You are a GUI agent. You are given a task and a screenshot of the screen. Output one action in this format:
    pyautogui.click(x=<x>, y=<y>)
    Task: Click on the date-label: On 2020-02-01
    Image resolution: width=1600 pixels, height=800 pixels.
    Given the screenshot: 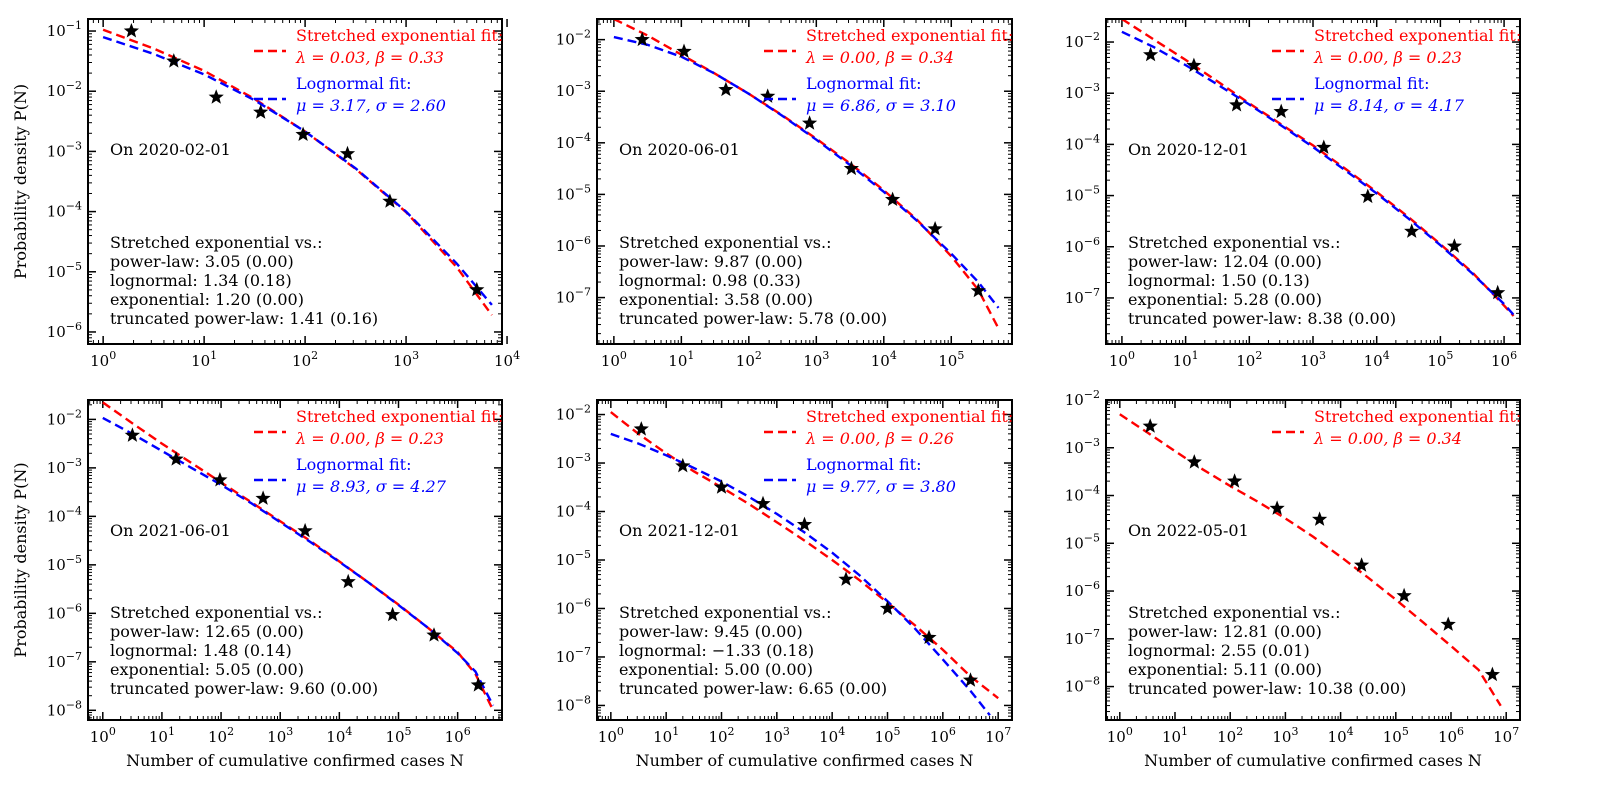 What is the action you would take?
    pyautogui.click(x=170, y=149)
    